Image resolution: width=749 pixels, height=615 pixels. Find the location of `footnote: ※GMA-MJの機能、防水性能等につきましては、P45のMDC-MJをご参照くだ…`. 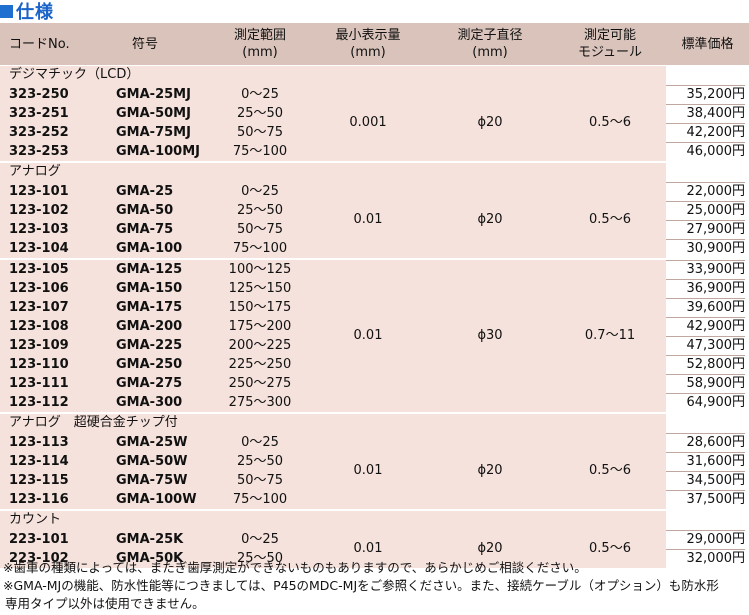

footnote: ※GMA-MJの機能、防水性能等につきましては、P45のMDC-MJをご参照くだ… is located at coordinates (361, 585).